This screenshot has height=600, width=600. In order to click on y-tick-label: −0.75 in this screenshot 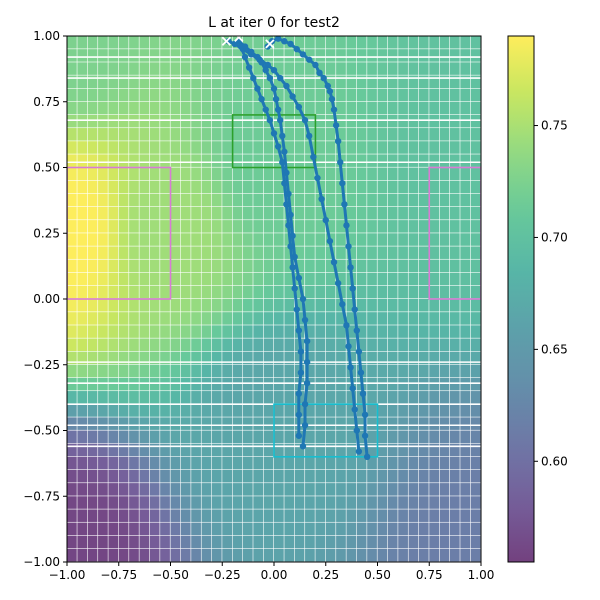, I will do `click(41, 496)`.